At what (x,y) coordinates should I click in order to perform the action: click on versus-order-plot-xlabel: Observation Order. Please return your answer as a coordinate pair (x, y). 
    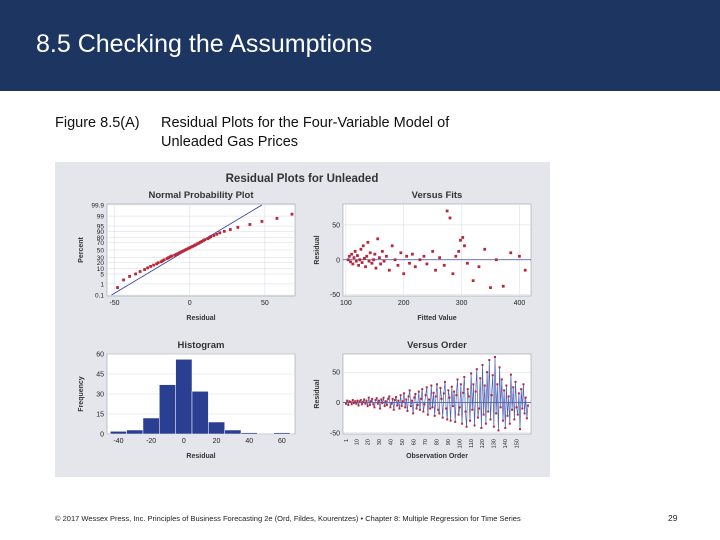
    Looking at the image, I should click on (437, 456).